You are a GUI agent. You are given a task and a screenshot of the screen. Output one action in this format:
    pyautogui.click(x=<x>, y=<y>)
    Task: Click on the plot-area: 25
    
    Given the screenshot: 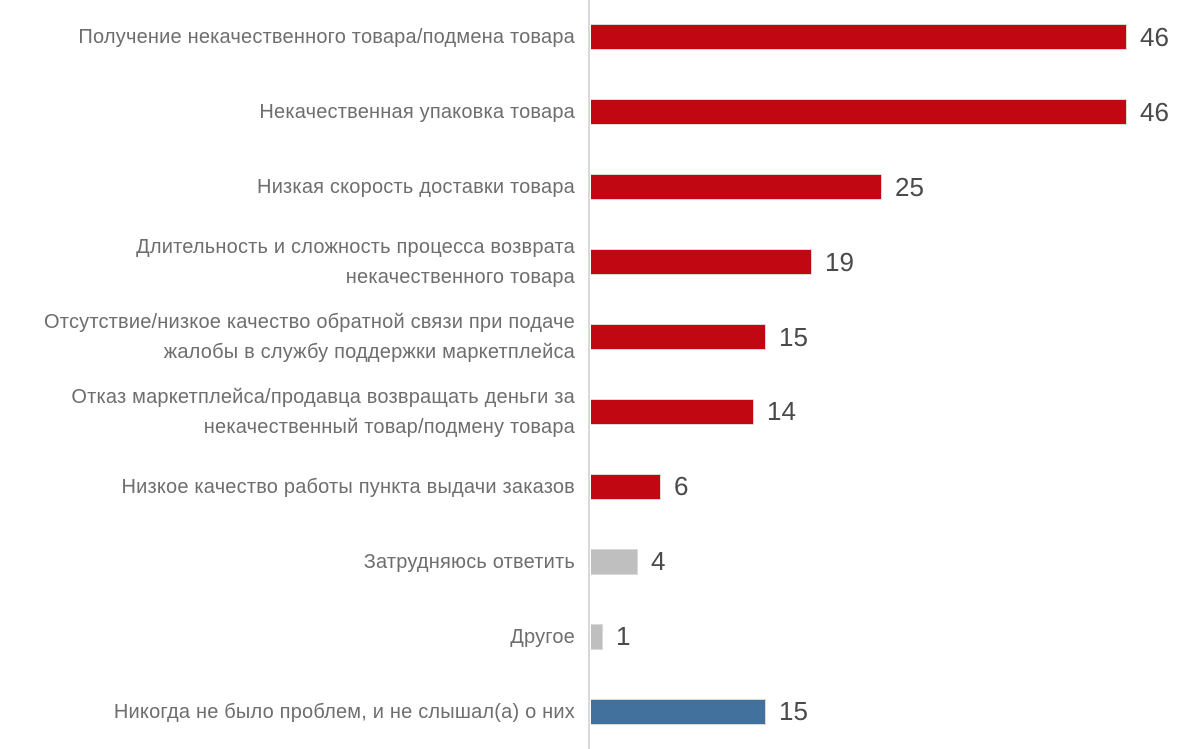 What is the action you would take?
    pyautogui.click(x=894, y=187)
    